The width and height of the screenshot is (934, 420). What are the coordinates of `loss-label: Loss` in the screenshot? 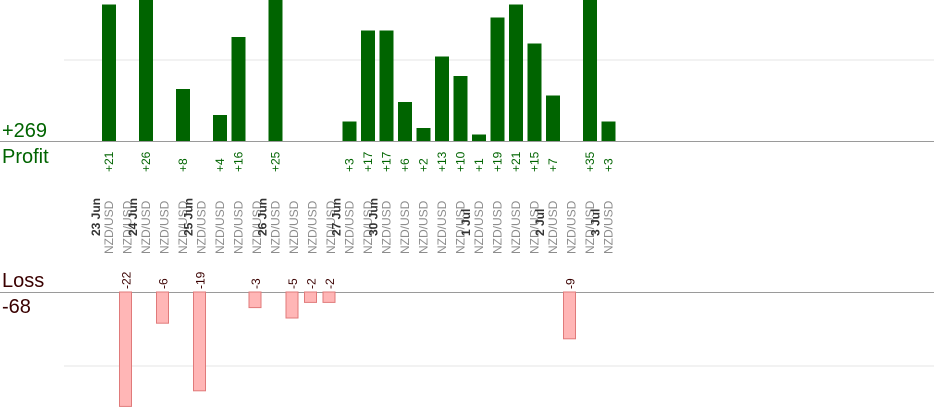 It's located at (23, 281).